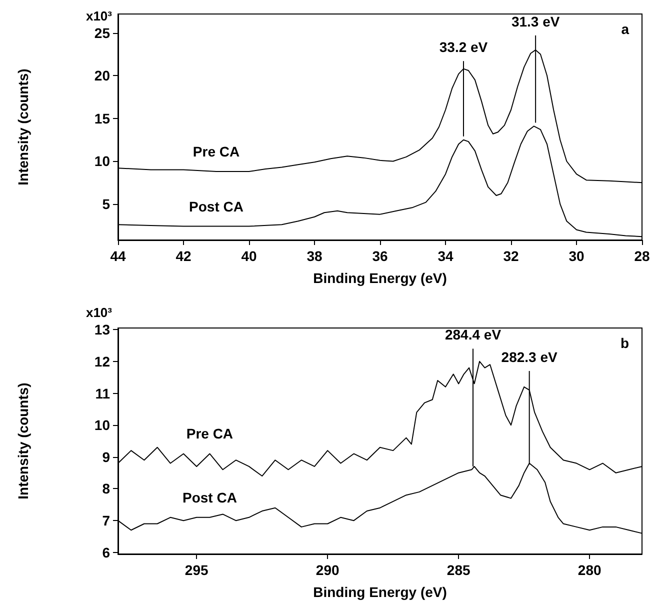 This screenshot has height=613, width=655. Describe the element at coordinates (102, 76) in the screenshot. I see `y-tick-label: 20` at that location.